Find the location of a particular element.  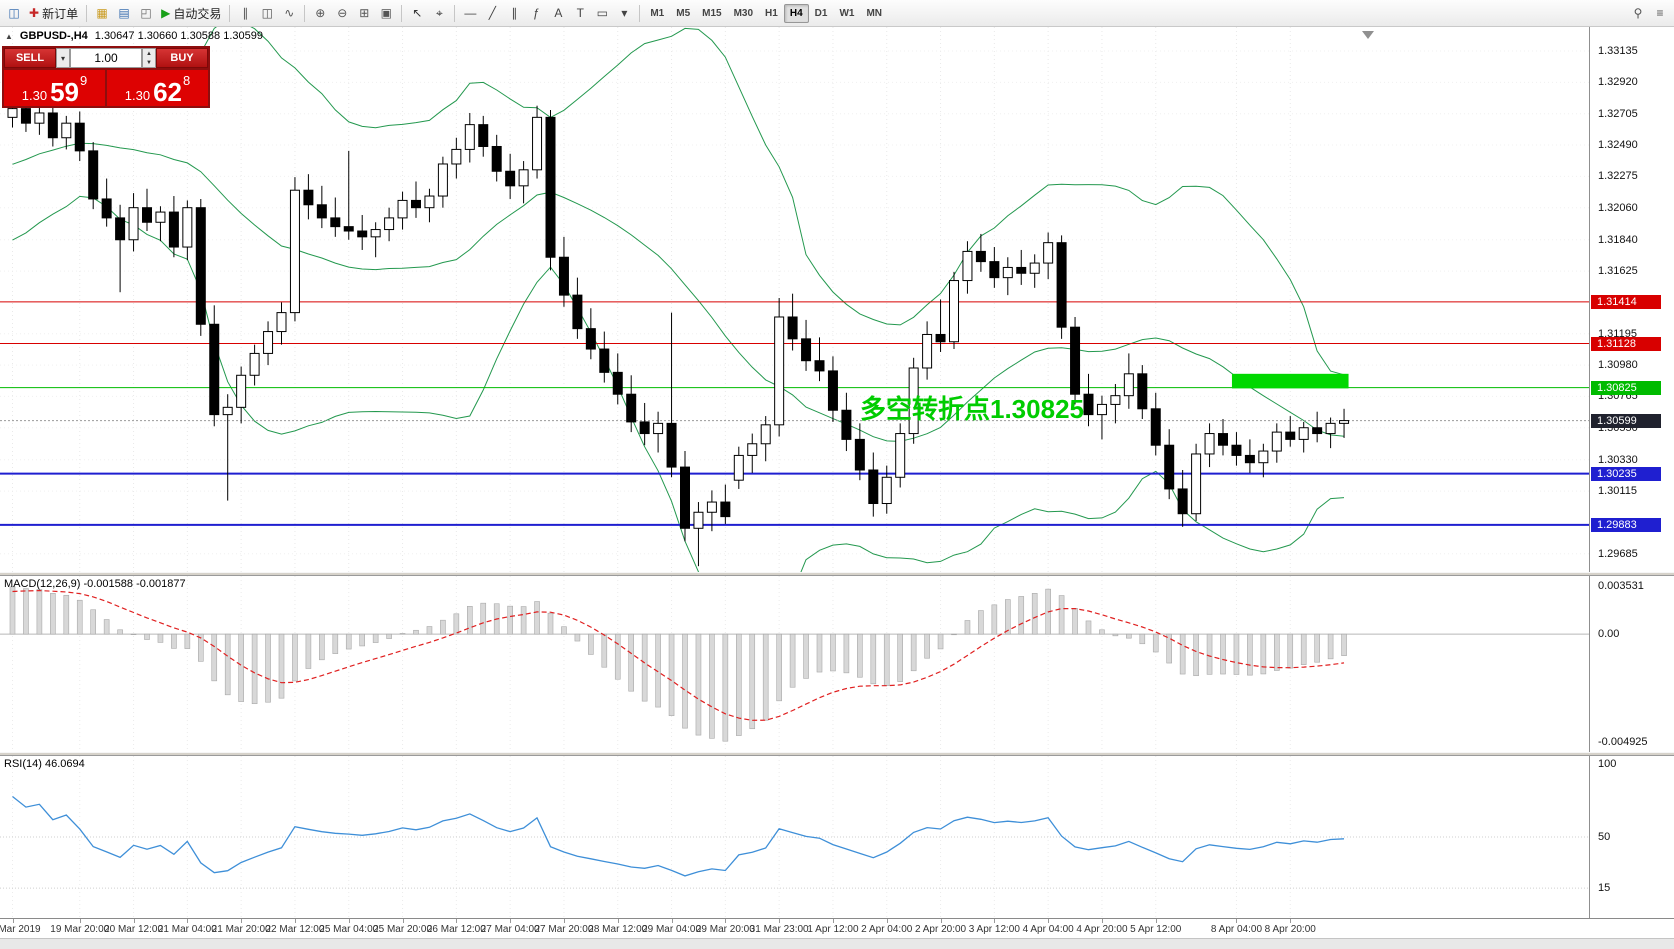

price-scale-label: 1.32705 is located at coordinates (1618, 113).